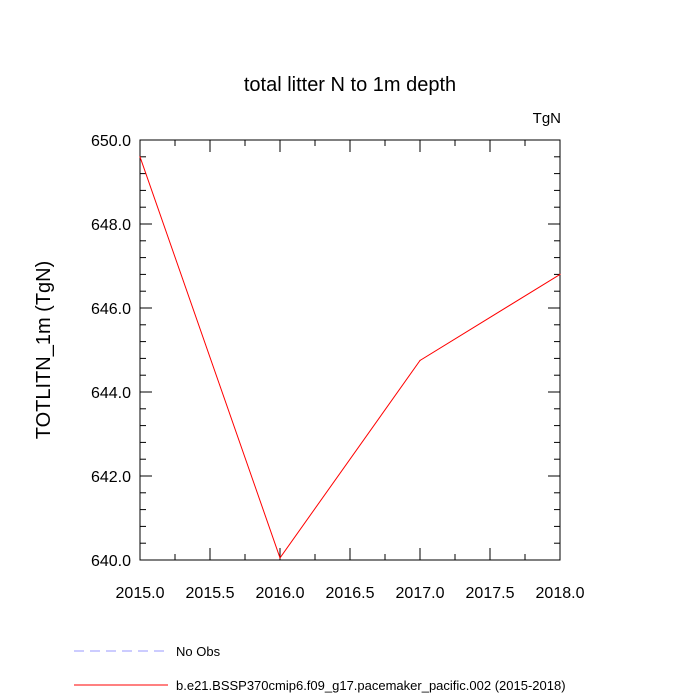  I want to click on x-tick-label: 2017.5, so click(490, 593).